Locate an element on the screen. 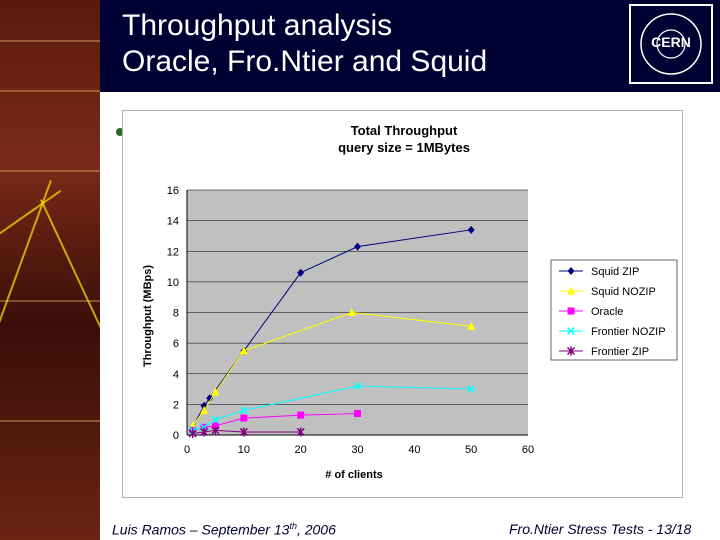  title-line-1: Throughput analysis is located at coordinates (257, 25).